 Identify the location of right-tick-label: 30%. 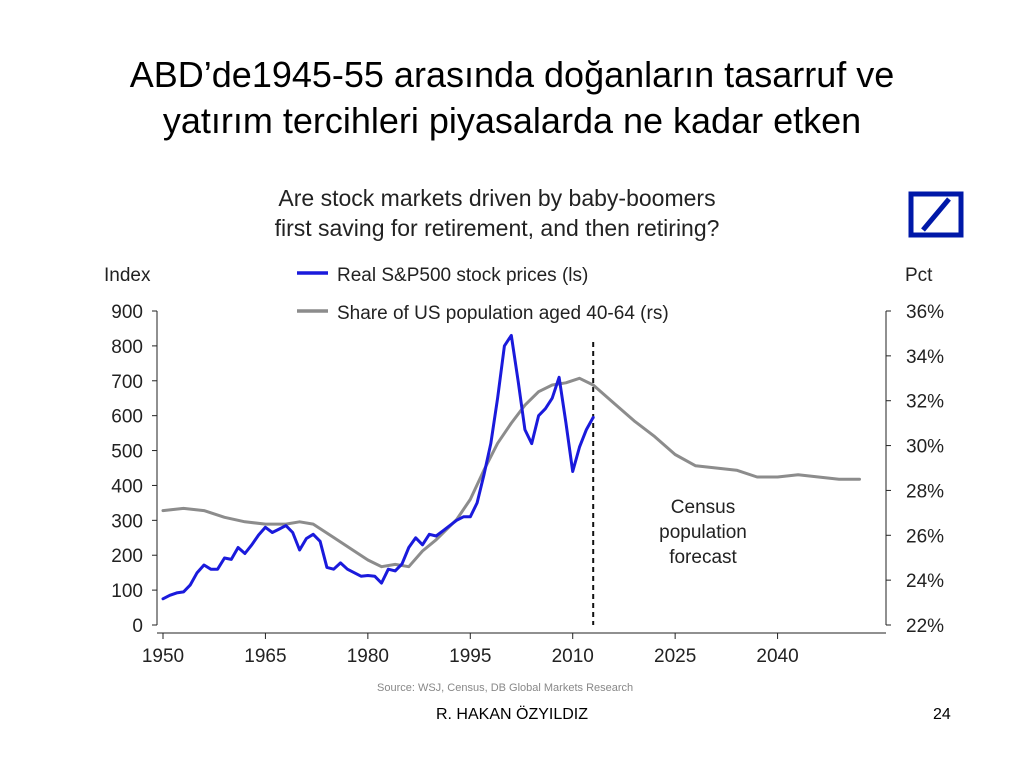
(925, 447).